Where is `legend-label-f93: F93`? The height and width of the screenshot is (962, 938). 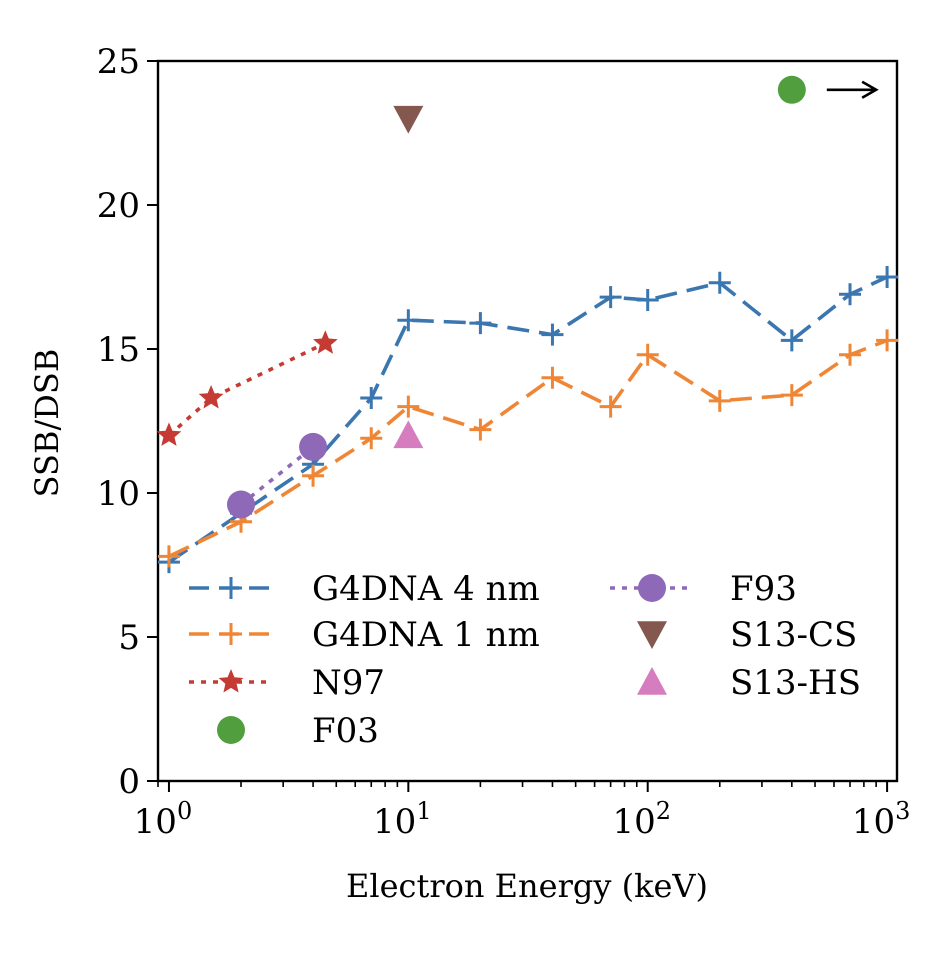 legend-label-f93: F93 is located at coordinates (763, 589).